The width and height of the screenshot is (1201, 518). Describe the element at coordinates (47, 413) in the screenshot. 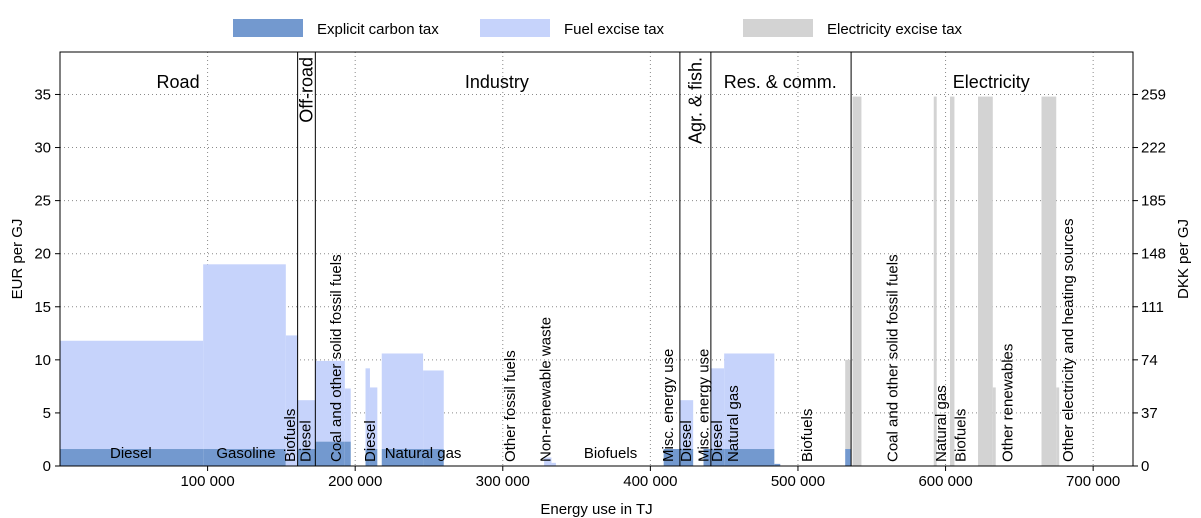

I see `y-tick-label: 5` at that location.